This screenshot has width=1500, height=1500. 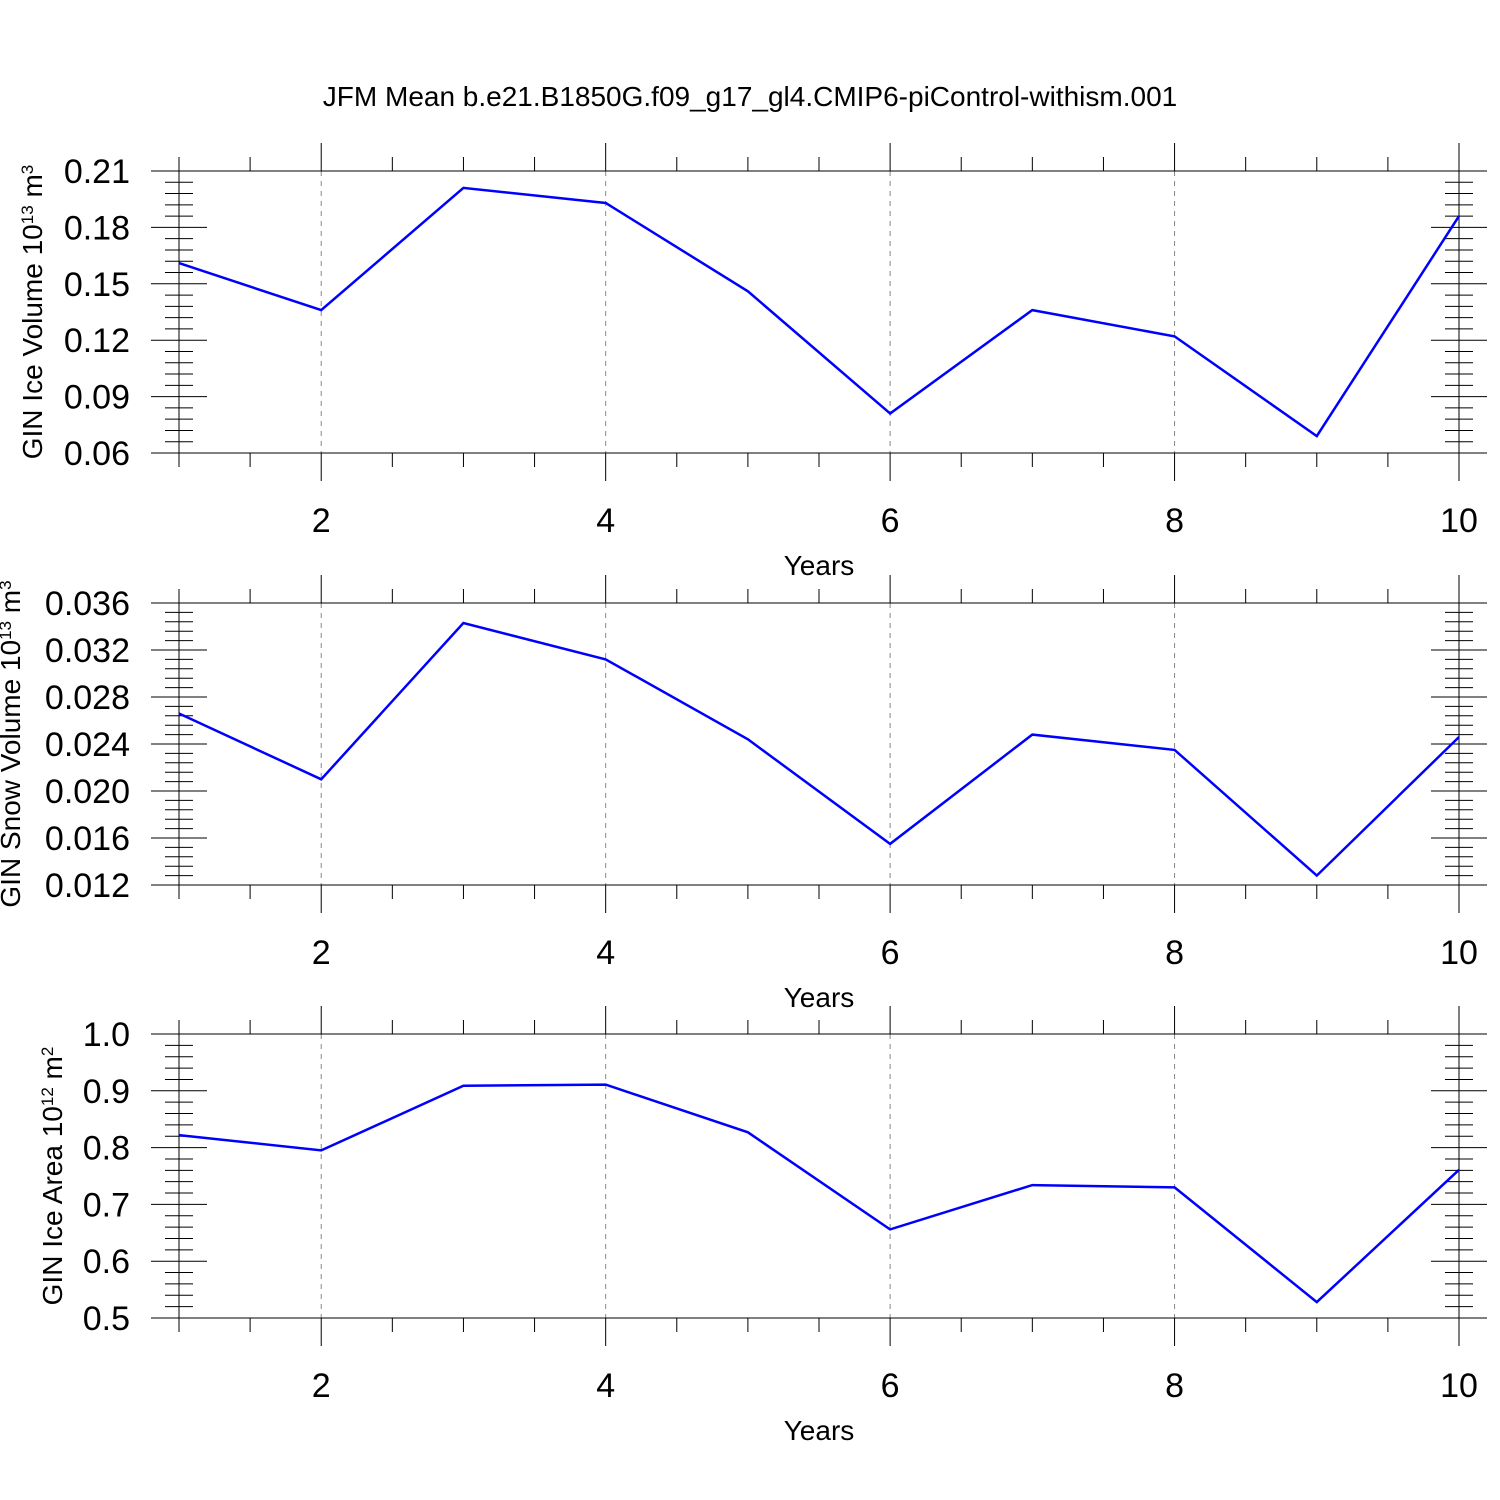 I want to click on panel-3-y-tick-label: 0.8, so click(x=106, y=1149).